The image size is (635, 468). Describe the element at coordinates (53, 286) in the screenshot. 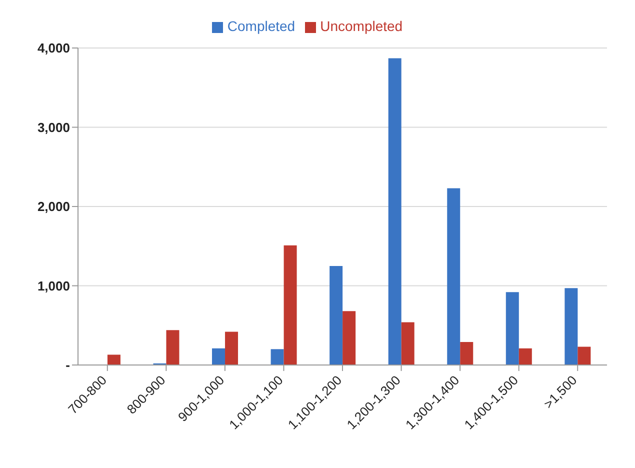

I see `y-tick-label: 1,000` at that location.